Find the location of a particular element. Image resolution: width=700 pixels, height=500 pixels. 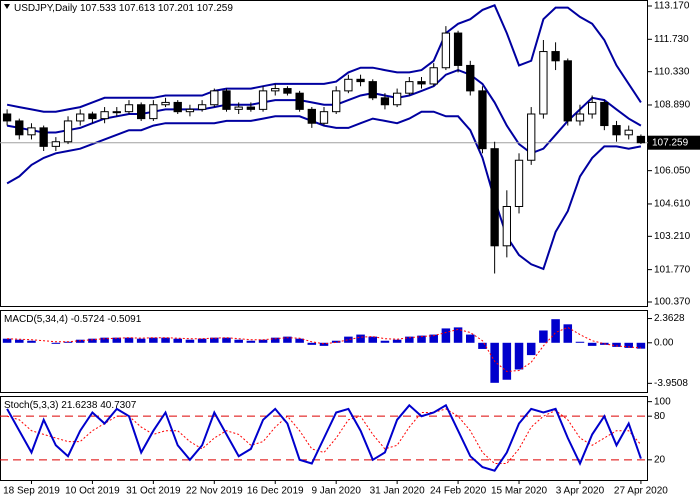

x-tick-label: 24 Feb 2020 is located at coordinates (458, 491).